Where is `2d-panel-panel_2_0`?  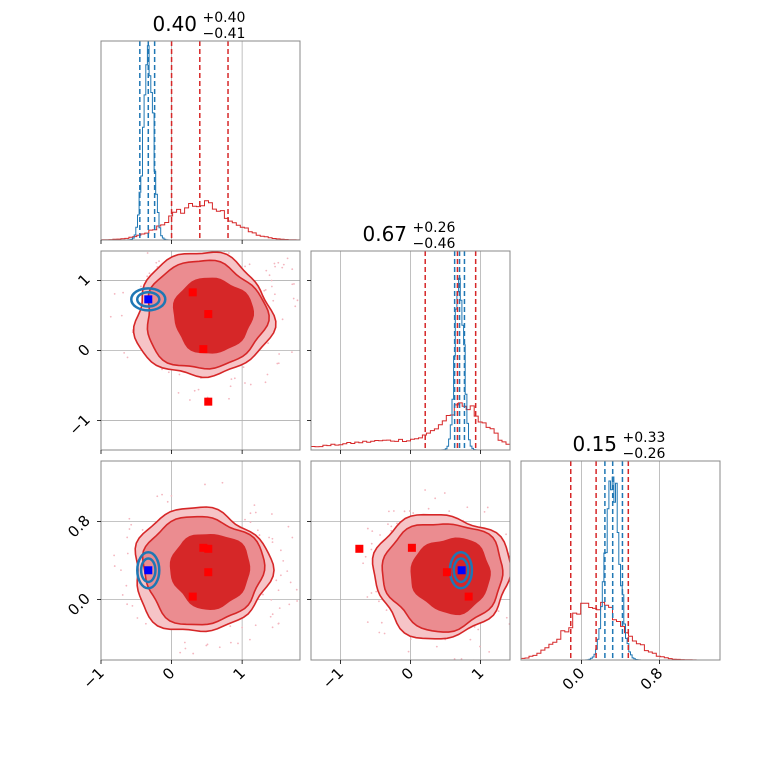 2d-panel-panel_2_0 is located at coordinates (199, 562).